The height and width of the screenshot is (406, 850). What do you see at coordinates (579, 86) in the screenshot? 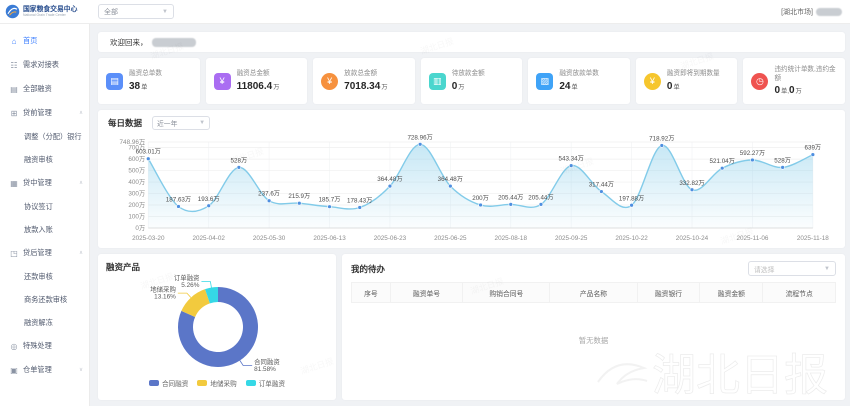
I see `stat-value: 24单` at bounding box center [579, 86].